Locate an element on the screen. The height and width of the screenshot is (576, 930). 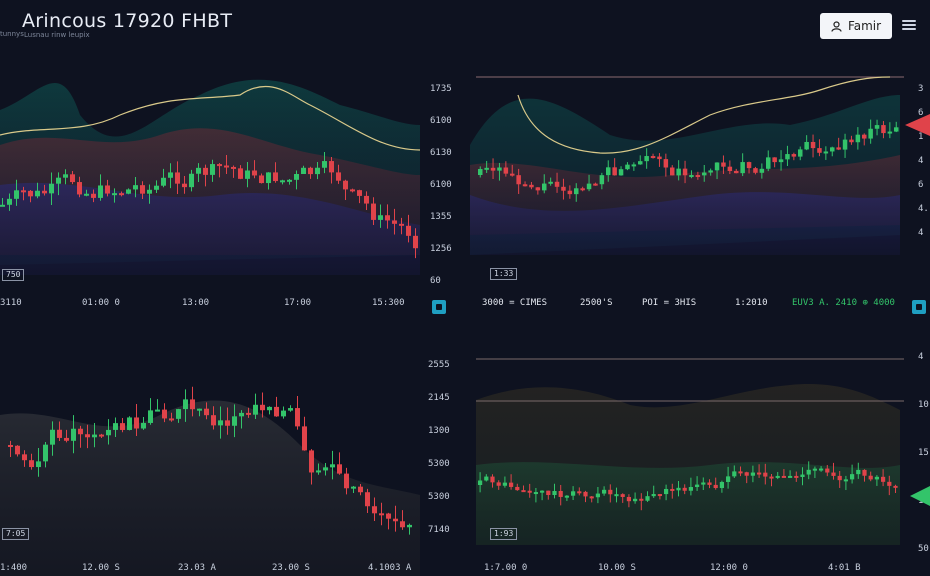
app-subtitle: Lusnau rinw leupix is located at coordinates (57, 35).